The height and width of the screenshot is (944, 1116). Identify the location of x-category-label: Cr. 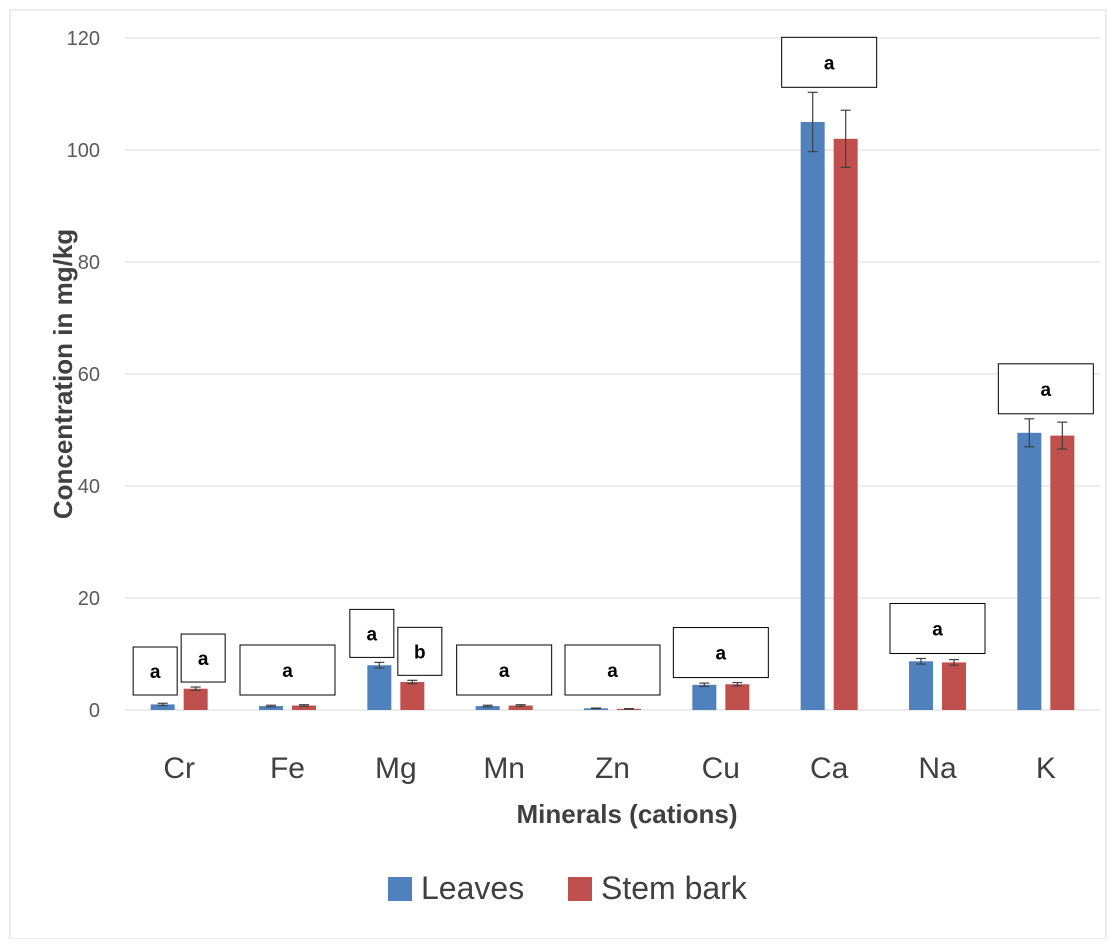
(179, 768).